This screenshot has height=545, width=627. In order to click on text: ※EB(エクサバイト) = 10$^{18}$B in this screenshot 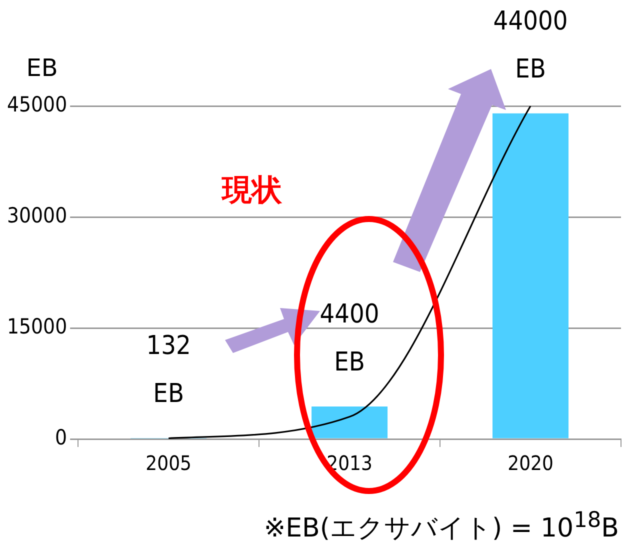, I will do `click(441, 526)`.